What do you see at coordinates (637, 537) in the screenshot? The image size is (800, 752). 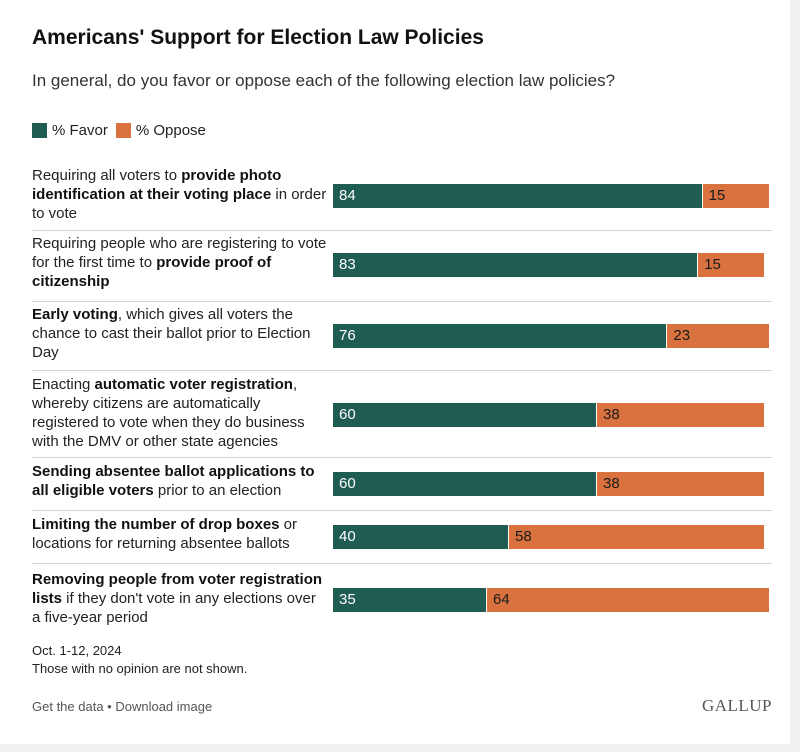 I see `oppose-bar: 58` at bounding box center [637, 537].